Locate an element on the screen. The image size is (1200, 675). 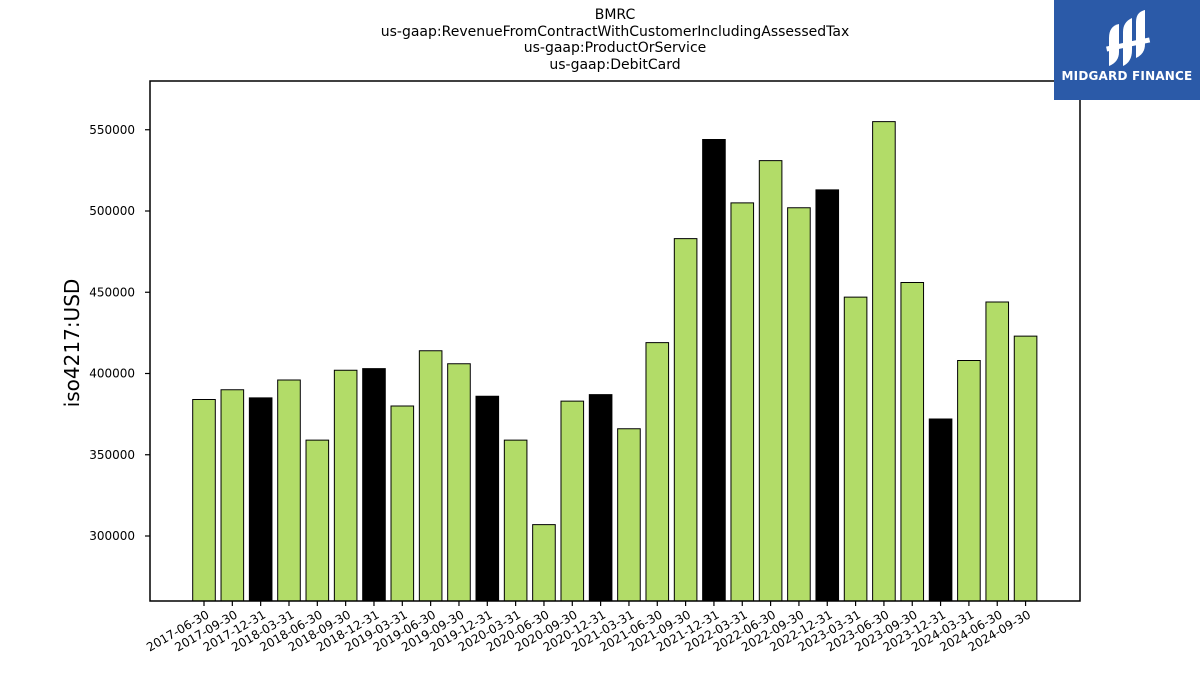
brand-logo: MIDGARD FINANCE is located at coordinates (1127, 50).